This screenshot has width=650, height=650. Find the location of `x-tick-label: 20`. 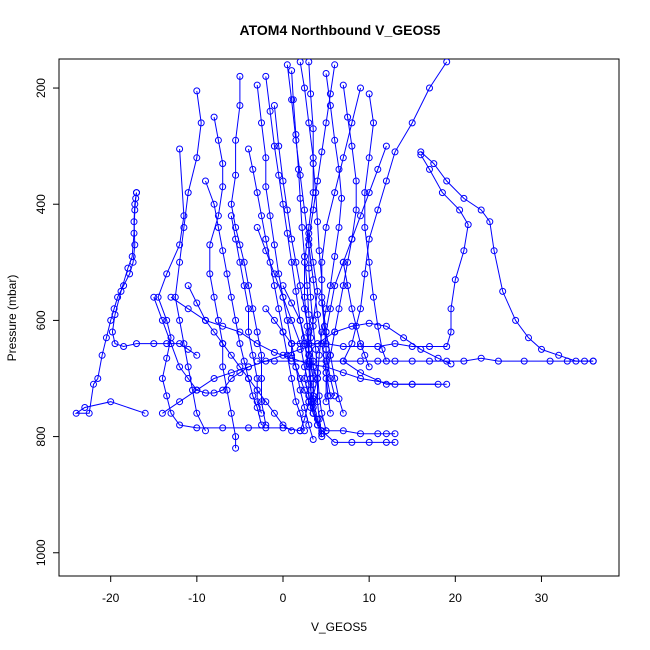

x-tick-label: 20 is located at coordinates (456, 598).